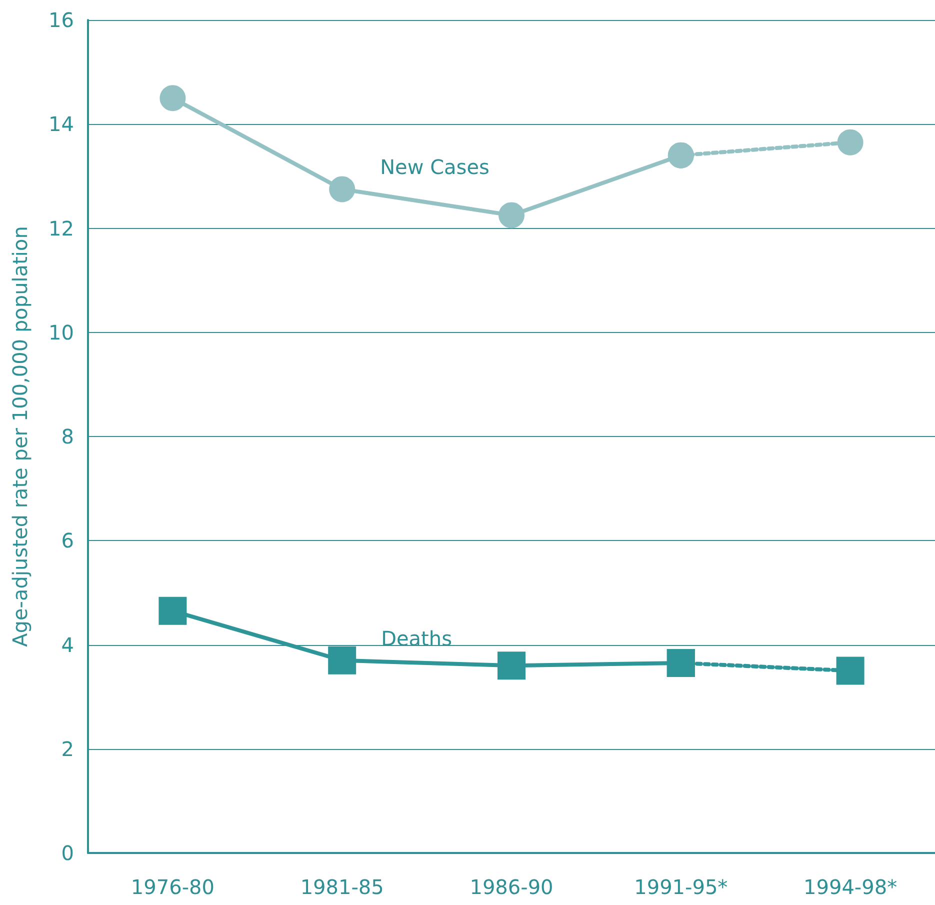 The height and width of the screenshot is (905, 935). Describe the element at coordinates (61, 228) in the screenshot. I see `y-tick-label: 12` at that location.